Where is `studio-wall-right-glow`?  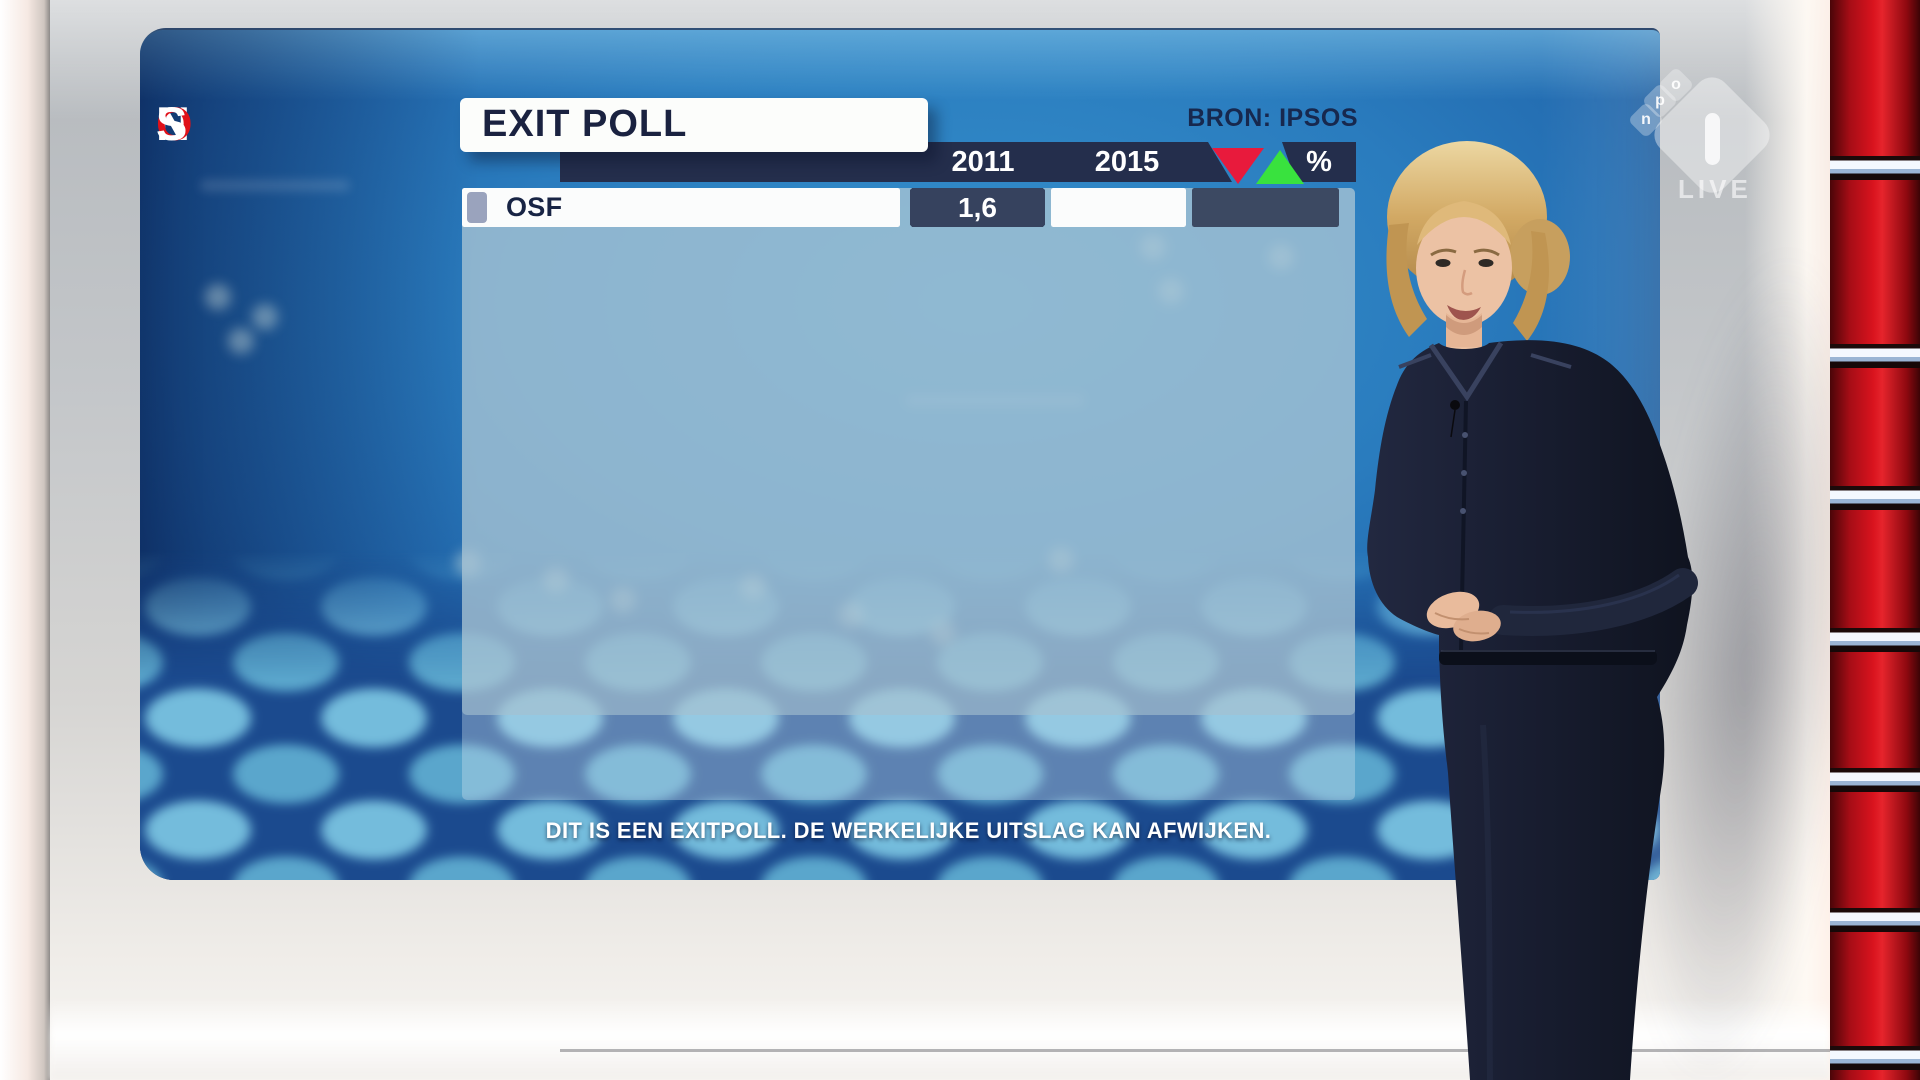 studio-wall-right-glow is located at coordinates (1789, 540).